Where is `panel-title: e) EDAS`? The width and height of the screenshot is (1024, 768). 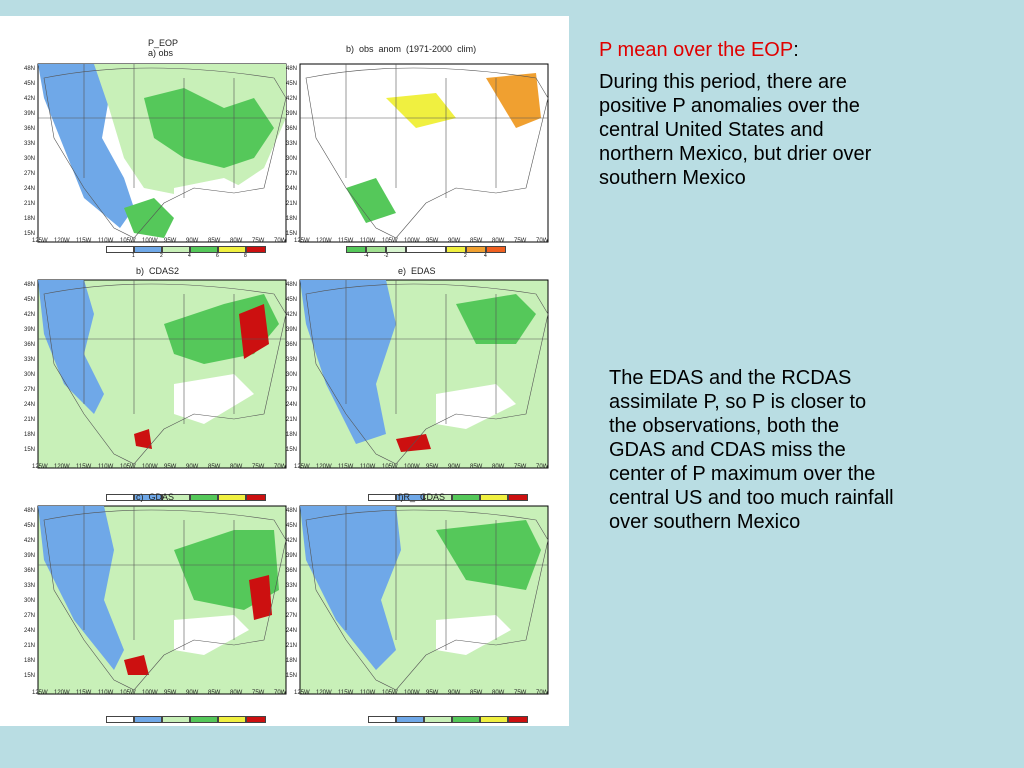 panel-title: e) EDAS is located at coordinates (417, 271).